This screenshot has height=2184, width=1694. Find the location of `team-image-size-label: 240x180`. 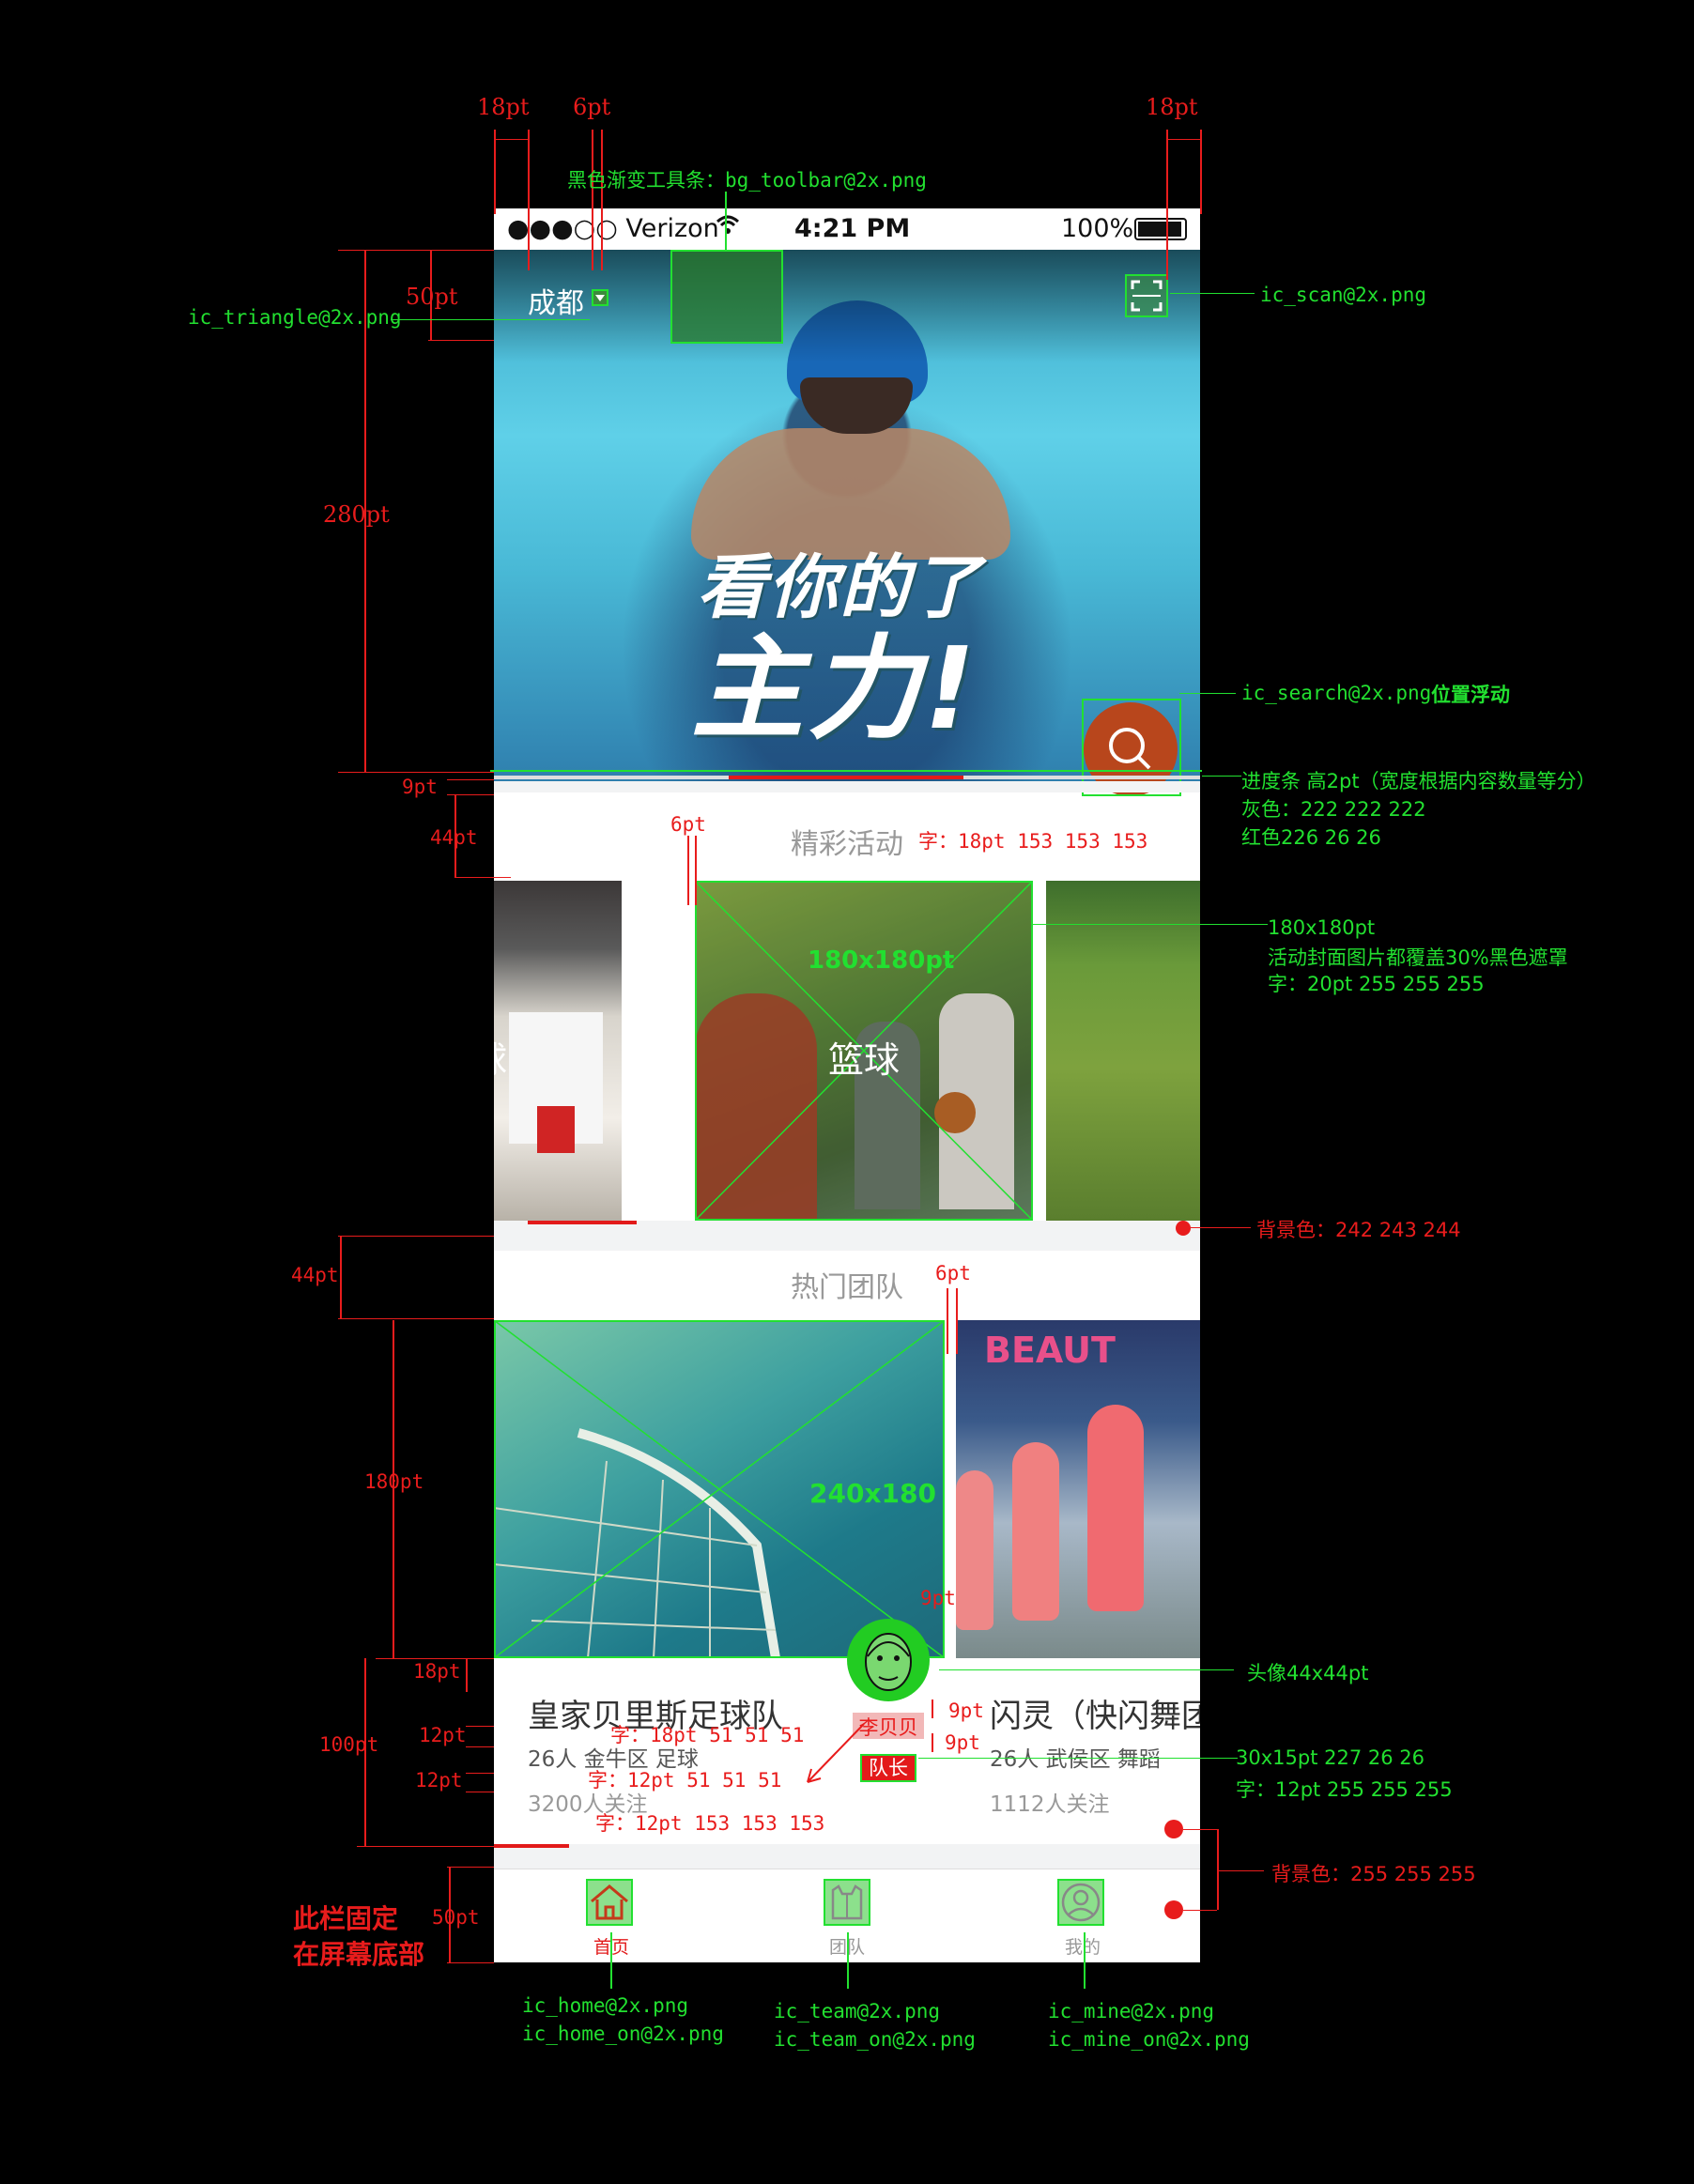

team-image-size-label: 240x180 is located at coordinates (872, 1493).